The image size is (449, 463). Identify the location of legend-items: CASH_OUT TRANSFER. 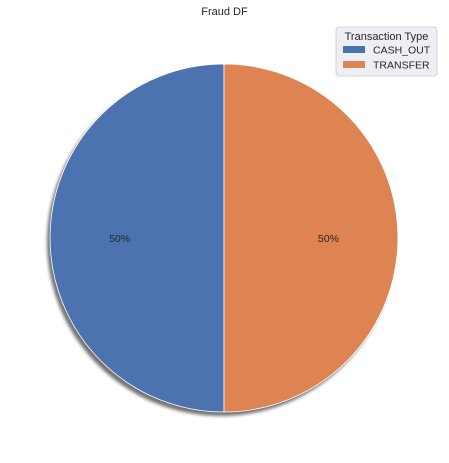
(387, 58).